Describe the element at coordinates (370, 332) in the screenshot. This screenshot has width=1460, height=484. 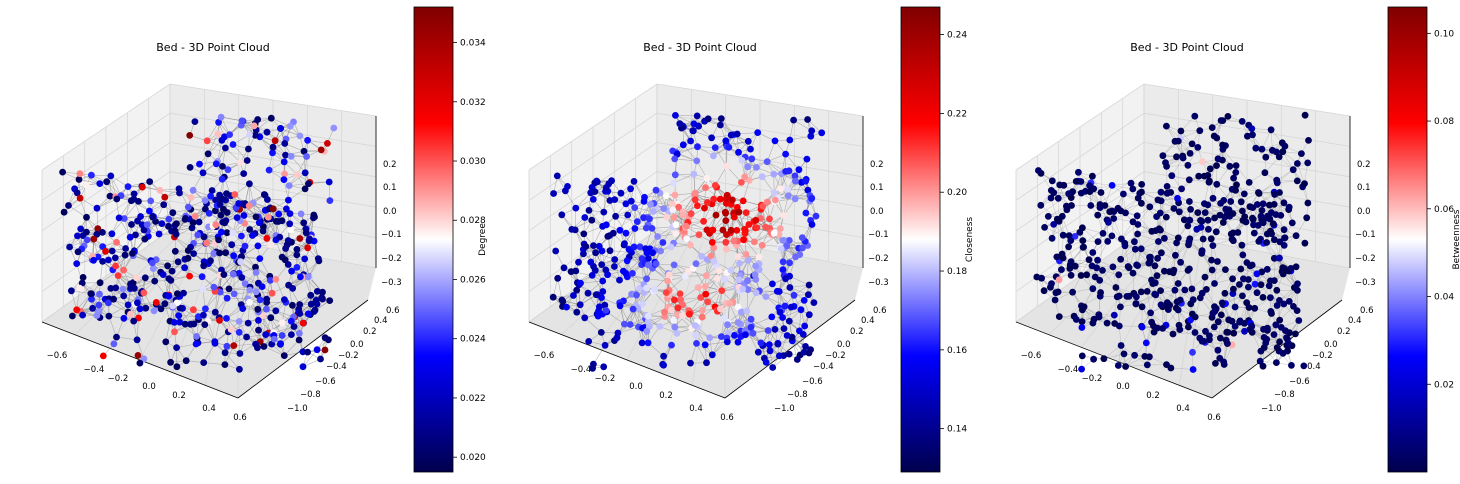
I see `y-tick-label: 0.2` at that location.